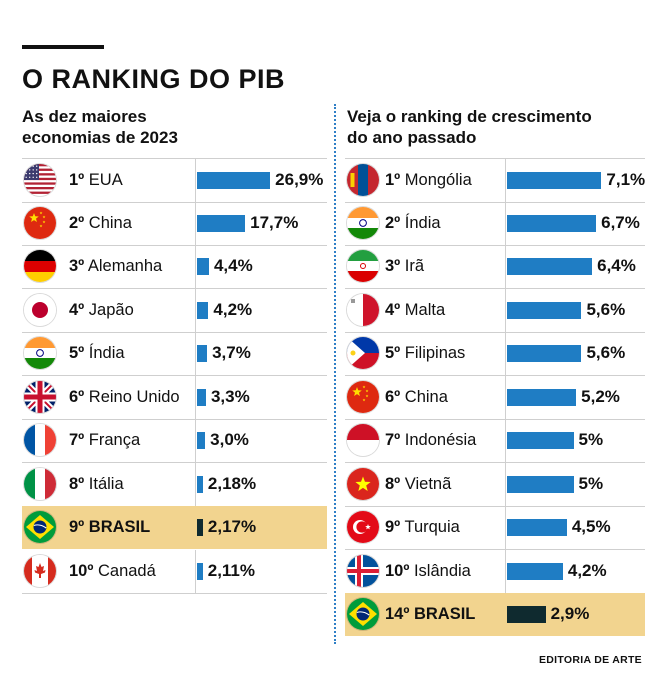 Image resolution: width=664 pixels, height=700 pixels. Describe the element at coordinates (544, 310) in the screenshot. I see `bar-malta` at that location.